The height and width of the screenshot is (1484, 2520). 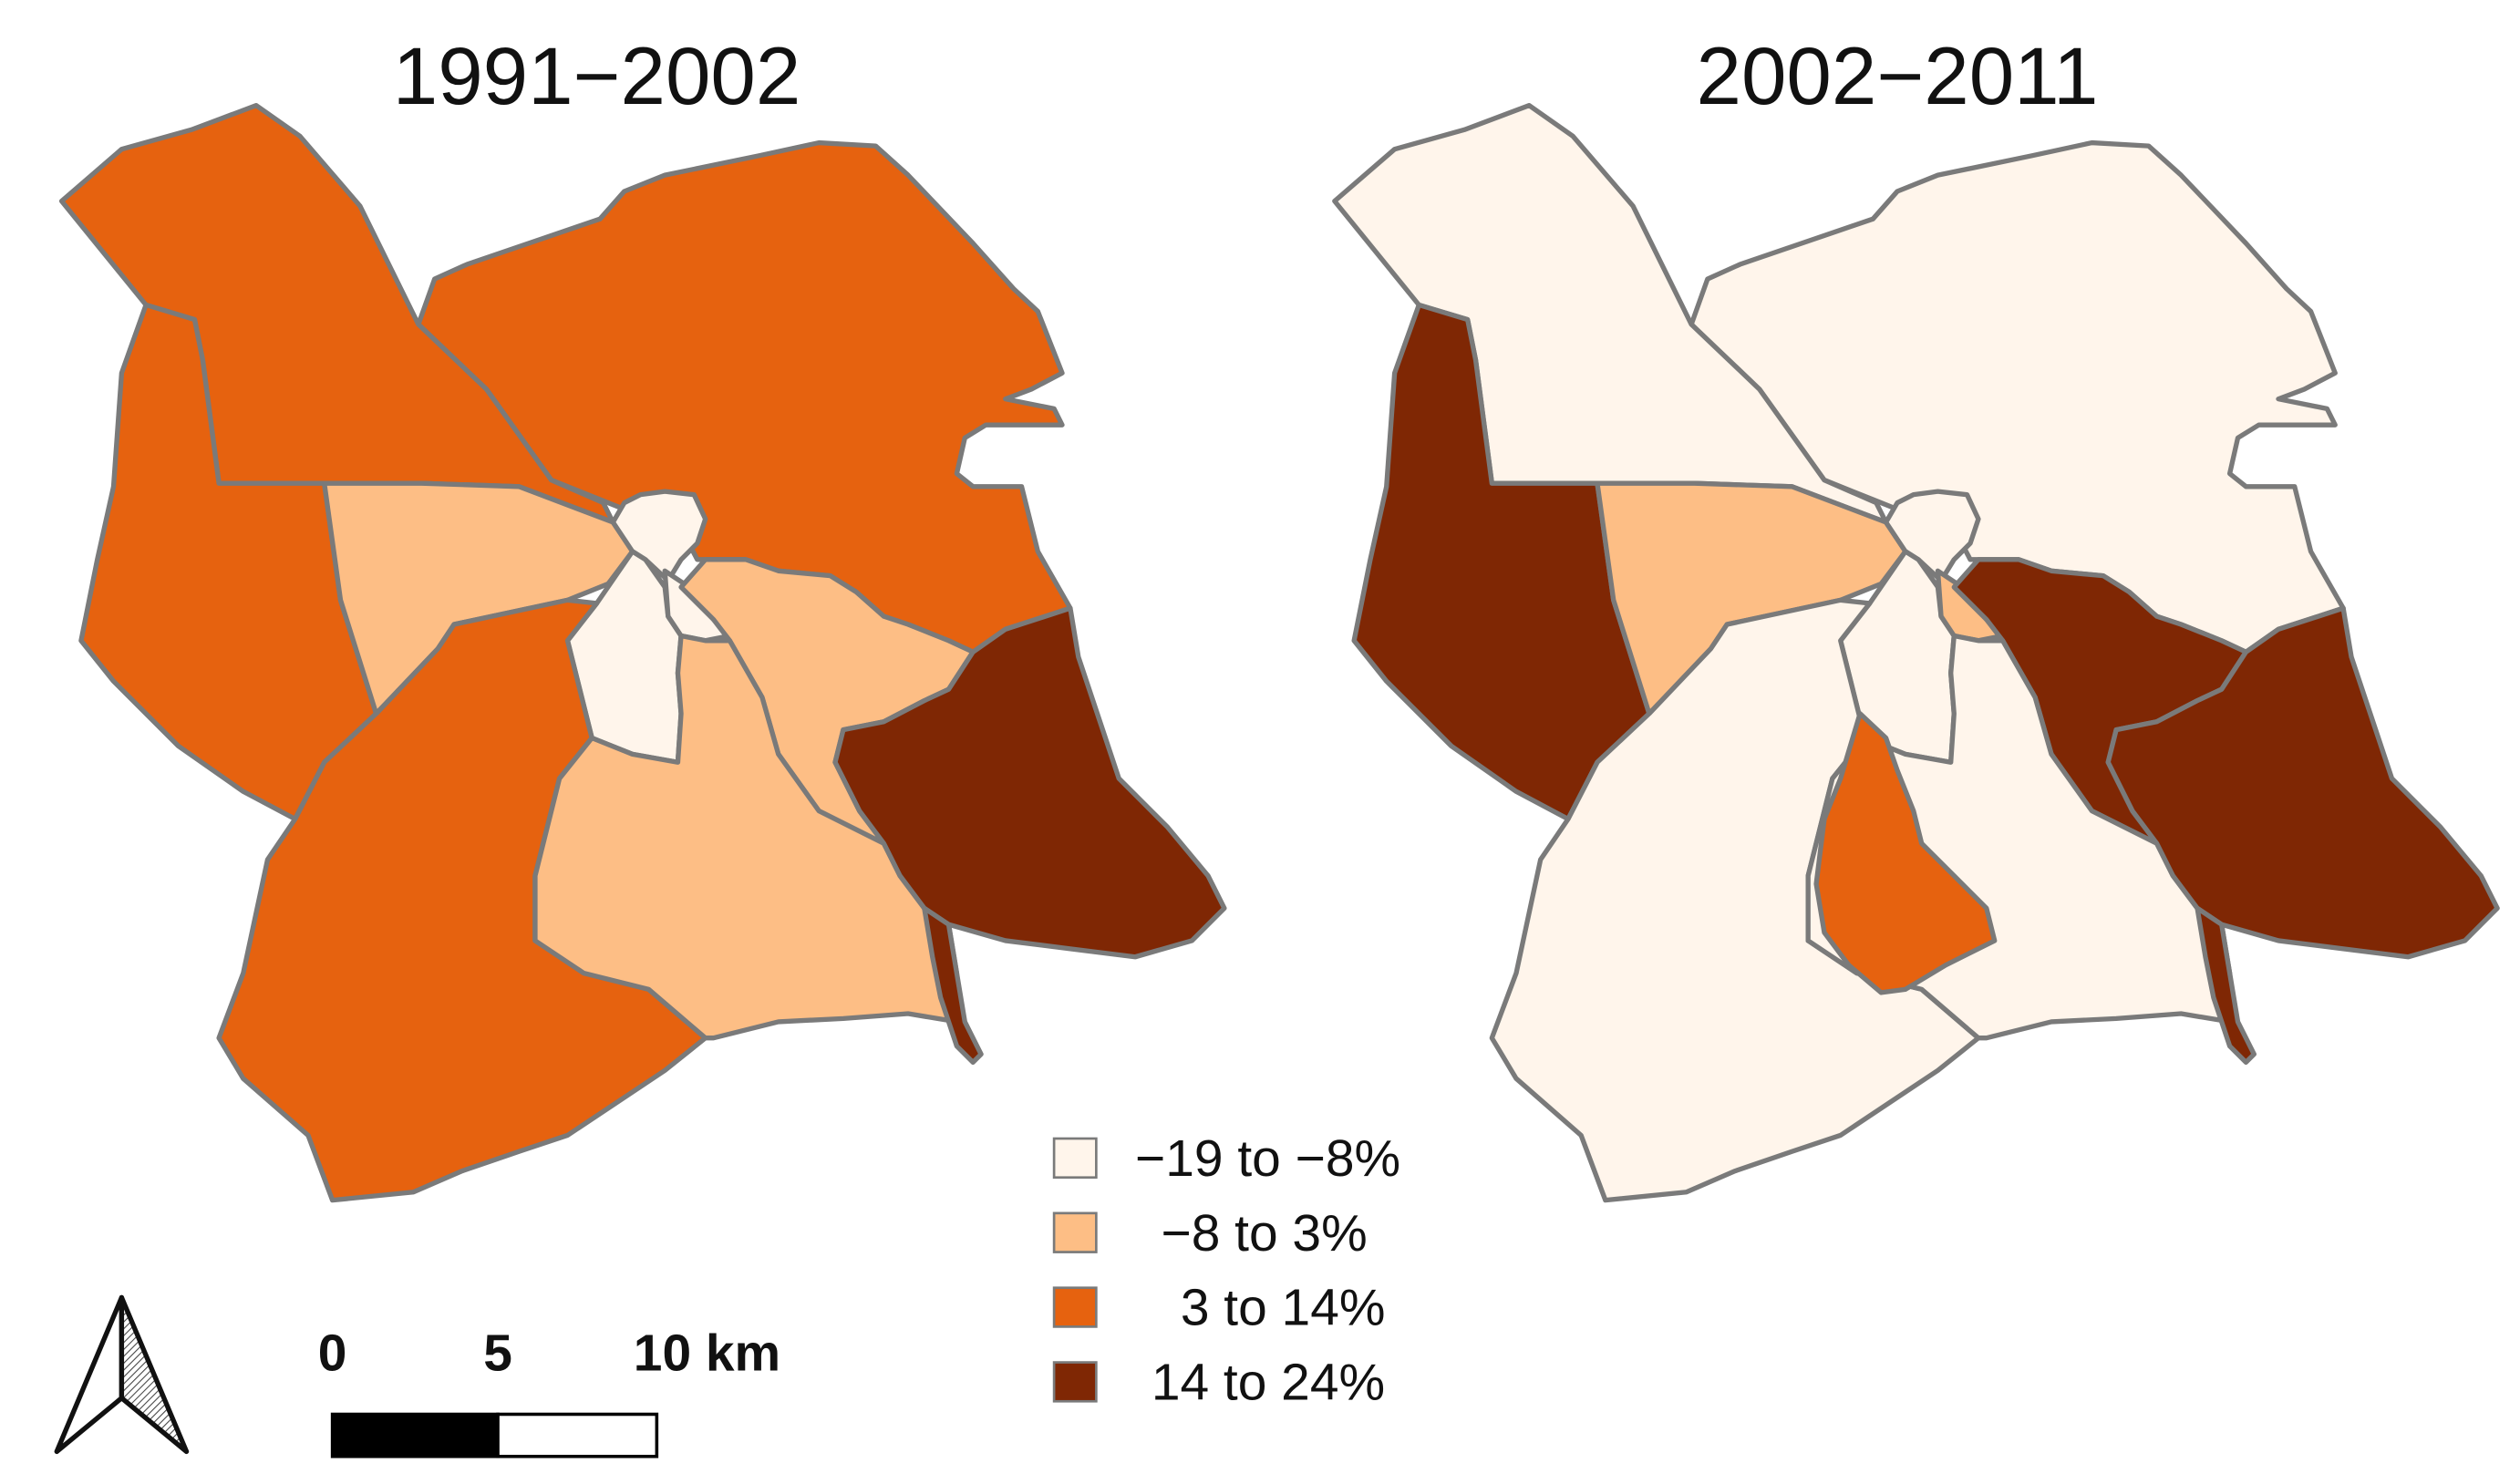 What do you see at coordinates (1226, 1270) in the screenshot?
I see `legend: −19 to −8% −8 to 3% 3 to 14% 14 to 24%` at bounding box center [1226, 1270].